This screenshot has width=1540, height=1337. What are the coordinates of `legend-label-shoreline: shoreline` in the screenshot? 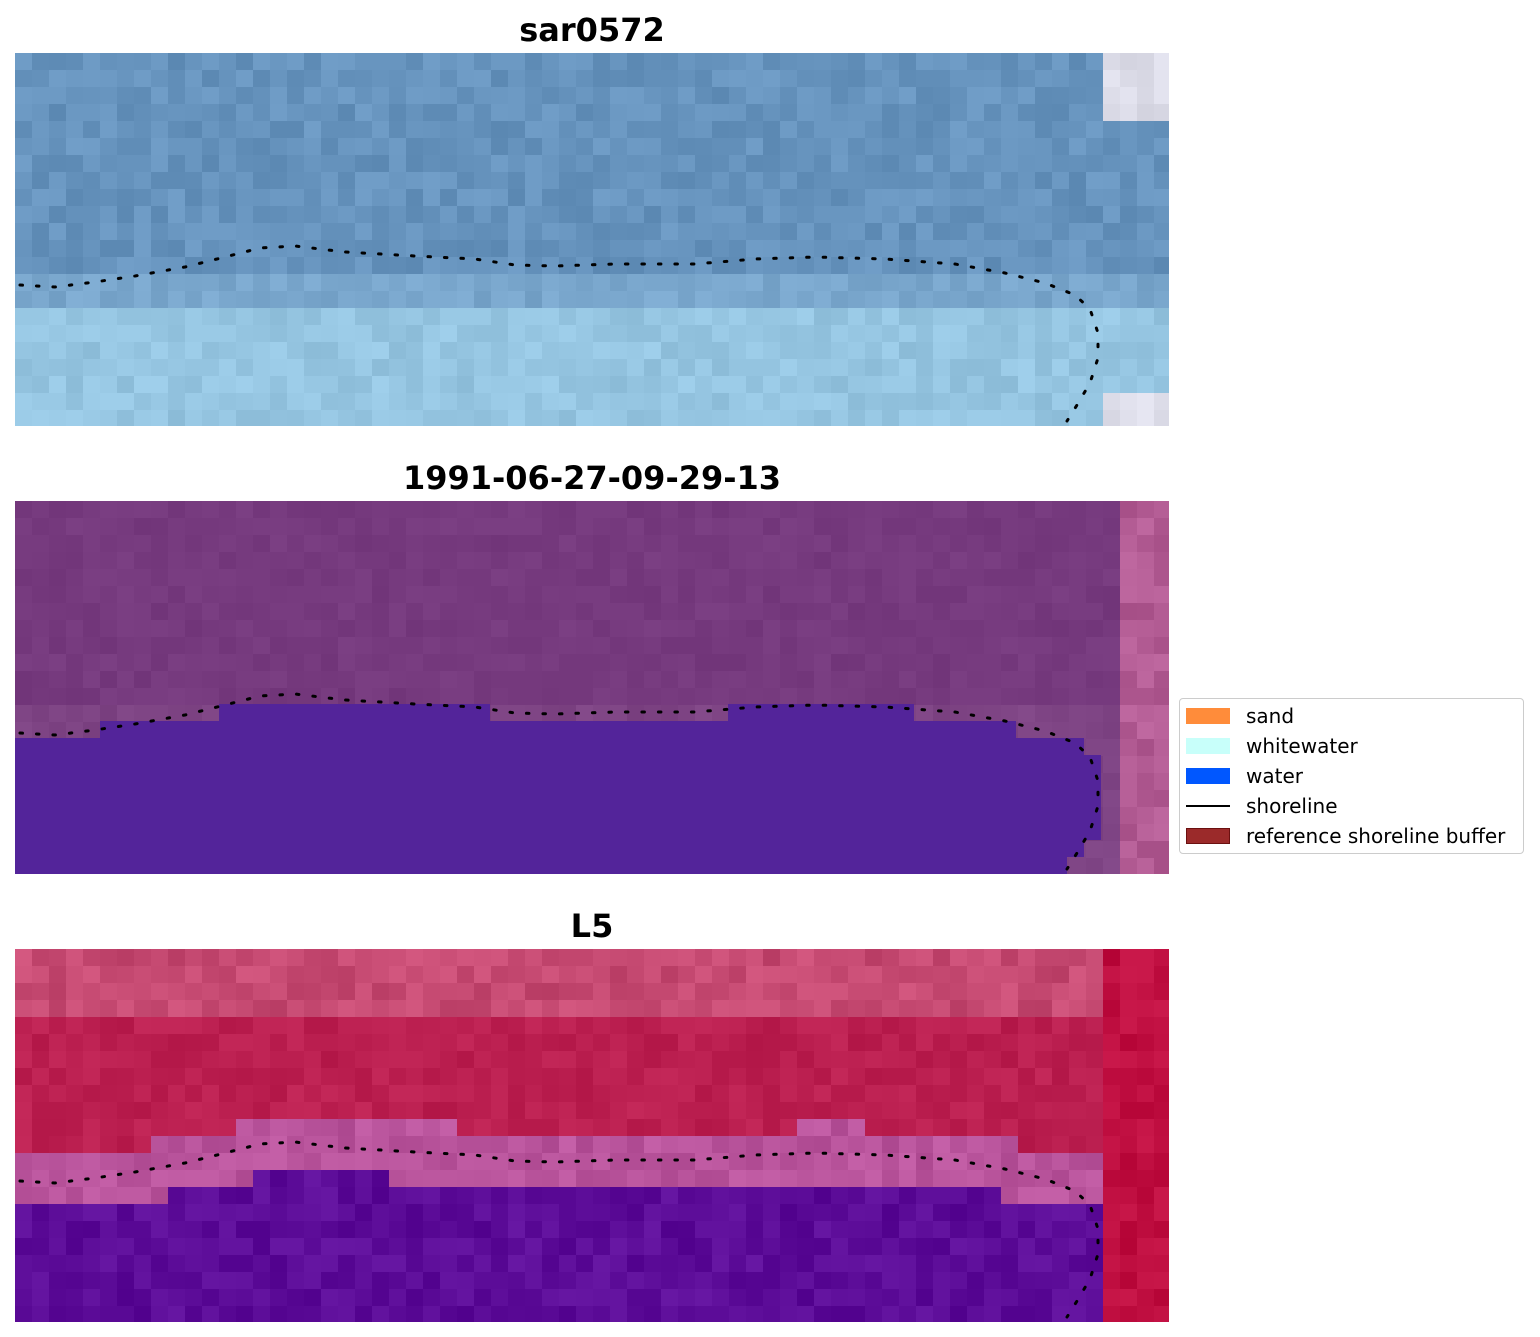 It's located at (1292, 806).